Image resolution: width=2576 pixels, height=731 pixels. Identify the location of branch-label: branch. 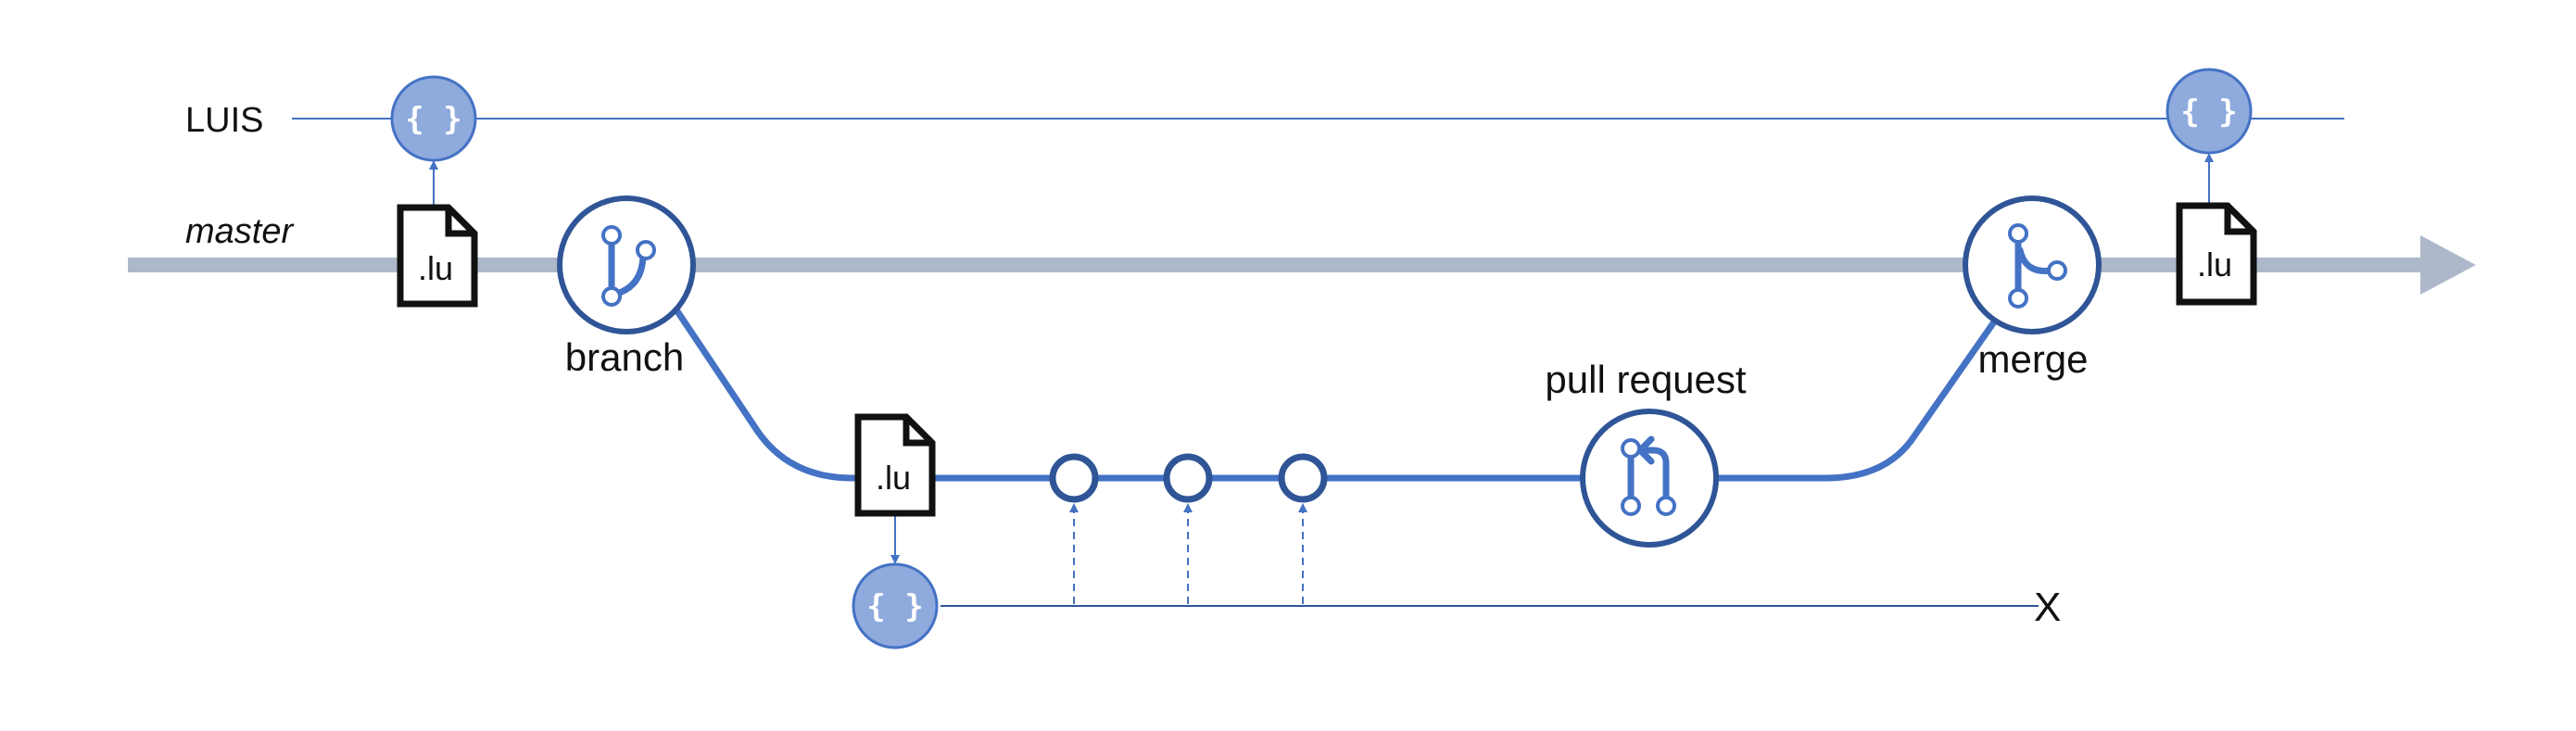
(624, 357).